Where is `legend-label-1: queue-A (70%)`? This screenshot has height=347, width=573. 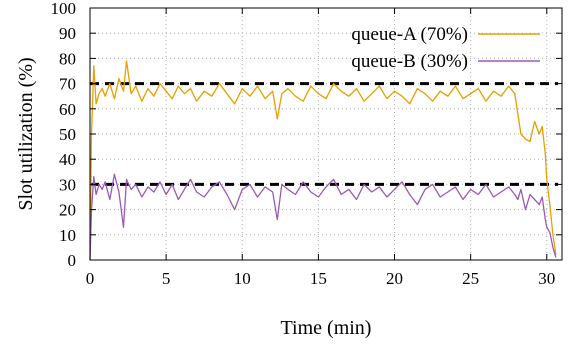
legend-label-1: queue-A (70%) is located at coordinates (409, 34).